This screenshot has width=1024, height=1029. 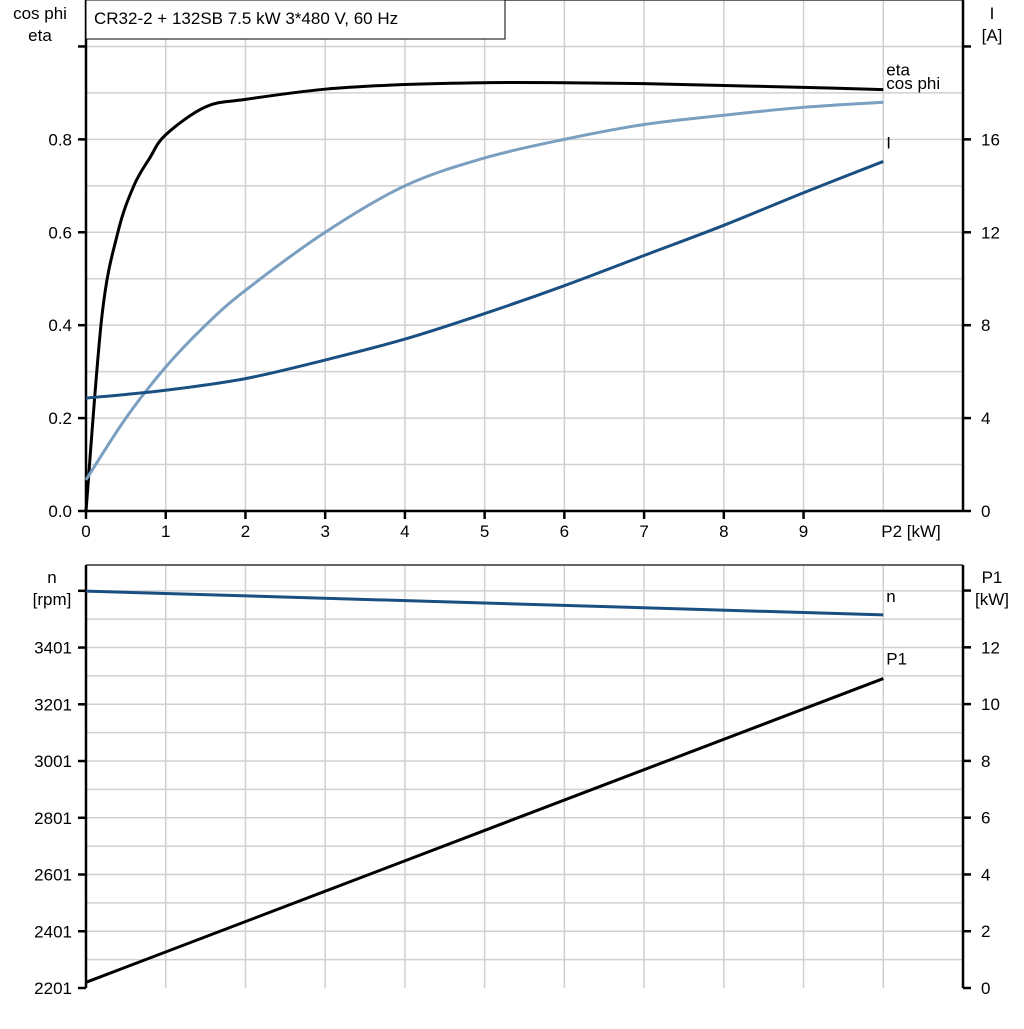 I want to click on x-tick-label: 2, so click(x=245, y=531).